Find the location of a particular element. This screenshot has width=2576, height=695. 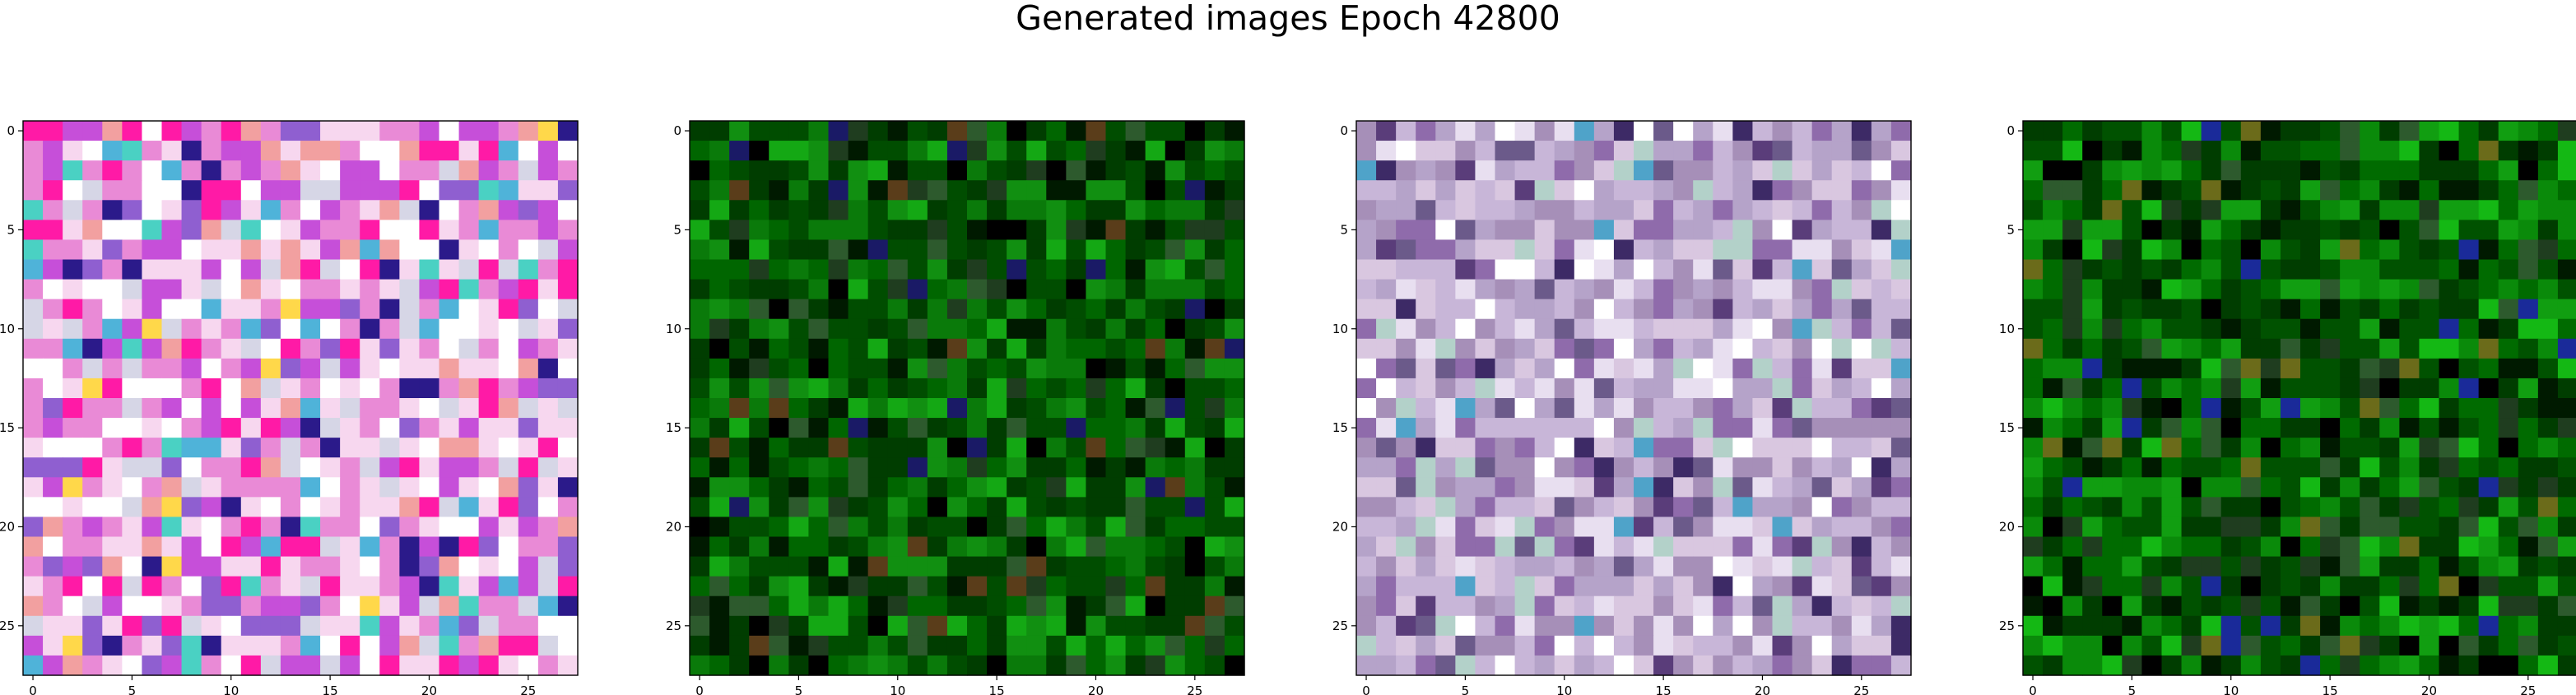

y-tick-label: 10 is located at coordinates (2007, 329).